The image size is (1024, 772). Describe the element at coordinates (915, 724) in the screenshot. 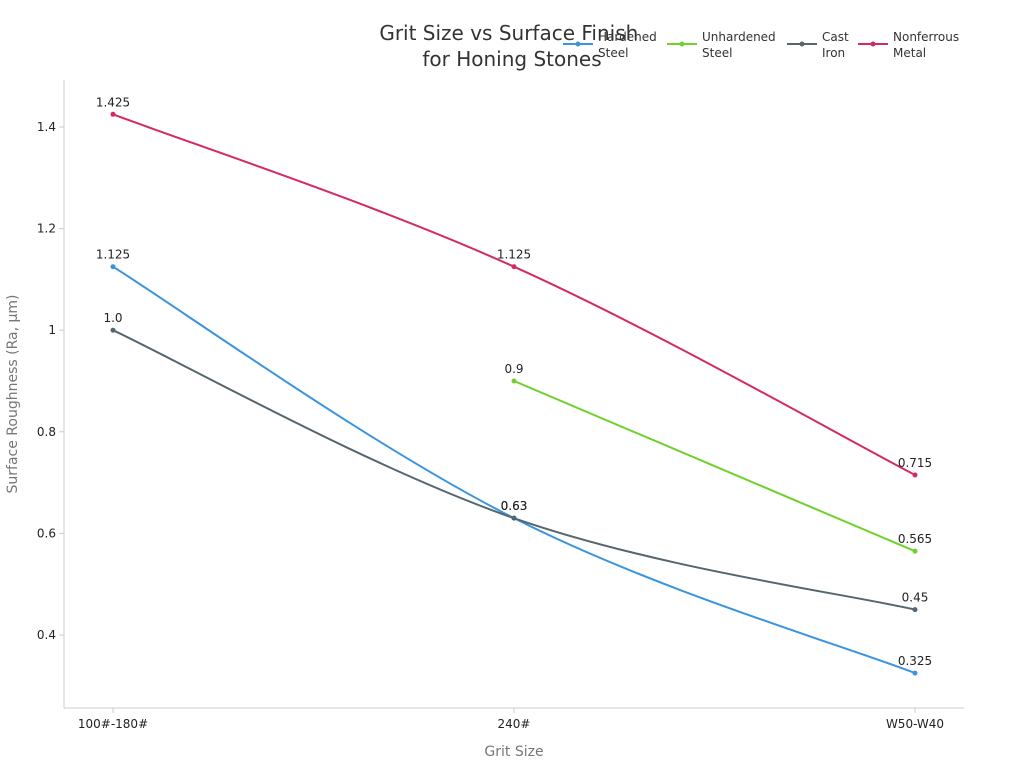

I see `x-tick-label: W50-W40` at that location.